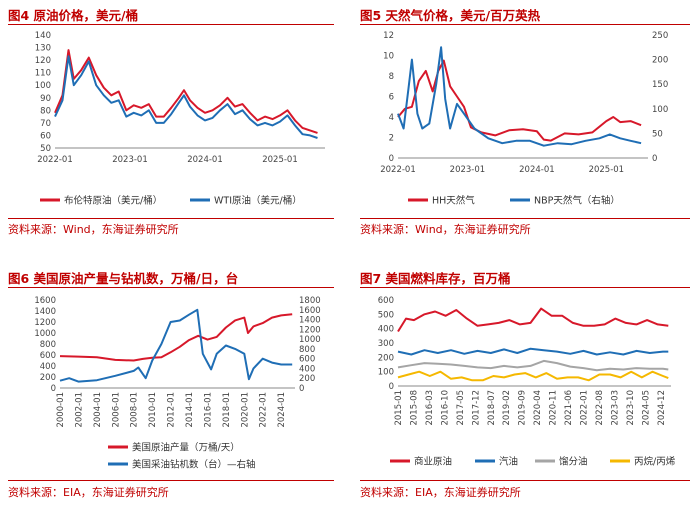 The image size is (700, 508). What do you see at coordinates (450, 15) in the screenshot?
I see `panel5-title: 图5 天然气价格，美元/百万英热` at bounding box center [450, 15].